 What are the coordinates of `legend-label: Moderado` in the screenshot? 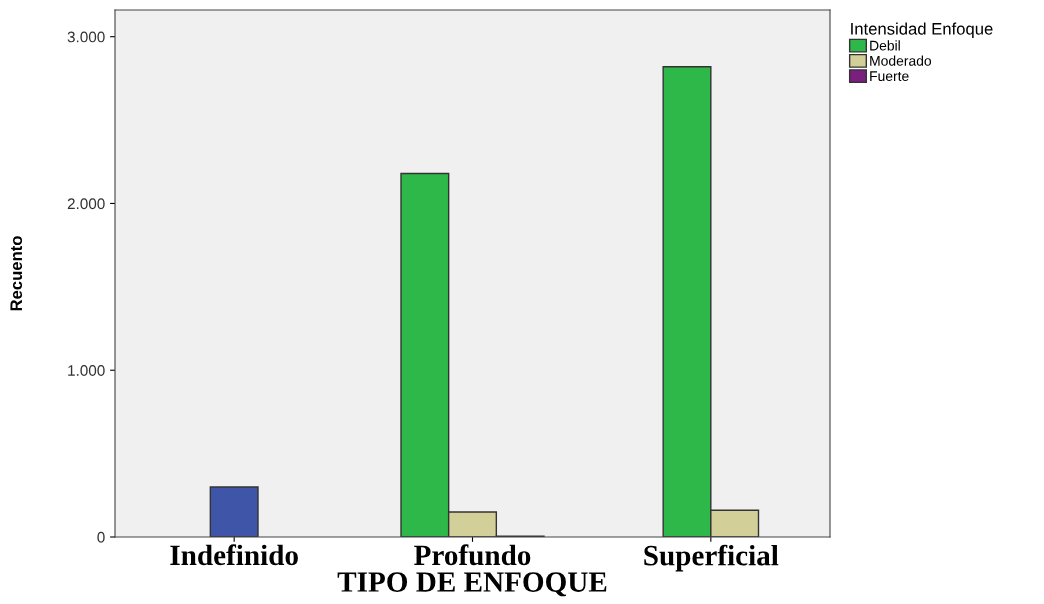 It's located at (901, 60).